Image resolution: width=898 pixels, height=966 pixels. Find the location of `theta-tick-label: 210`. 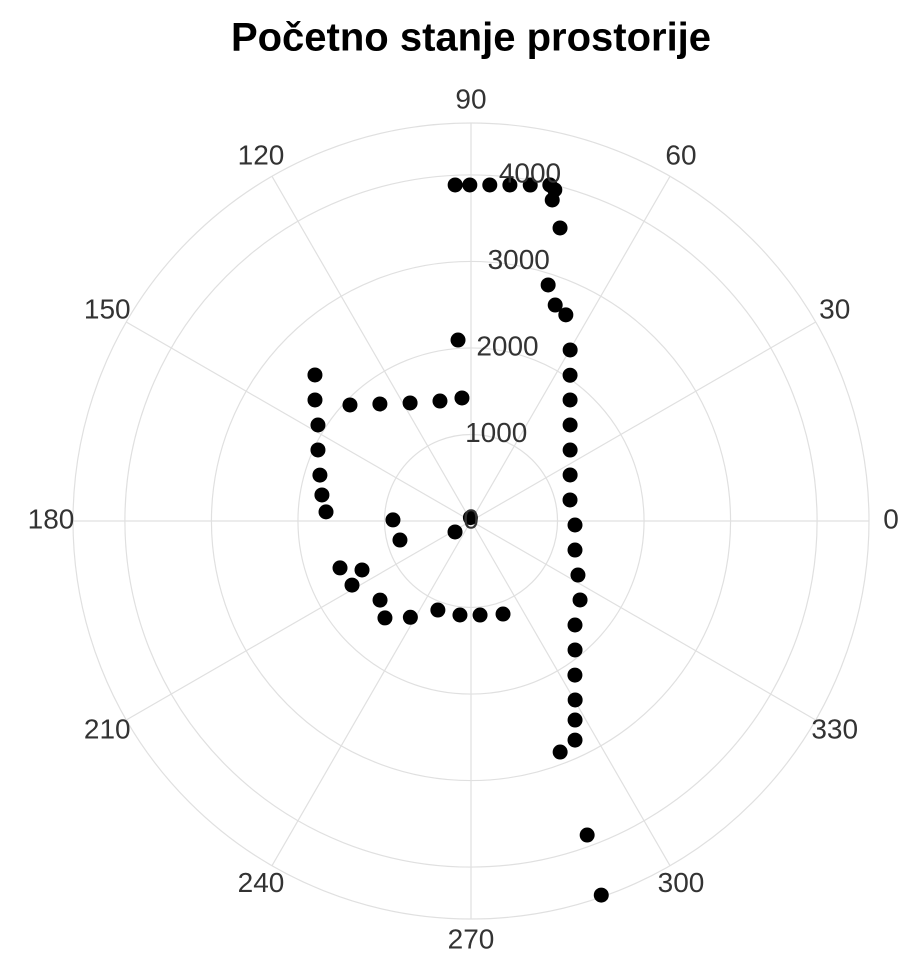

theta-tick-label: 210 is located at coordinates (107, 728).